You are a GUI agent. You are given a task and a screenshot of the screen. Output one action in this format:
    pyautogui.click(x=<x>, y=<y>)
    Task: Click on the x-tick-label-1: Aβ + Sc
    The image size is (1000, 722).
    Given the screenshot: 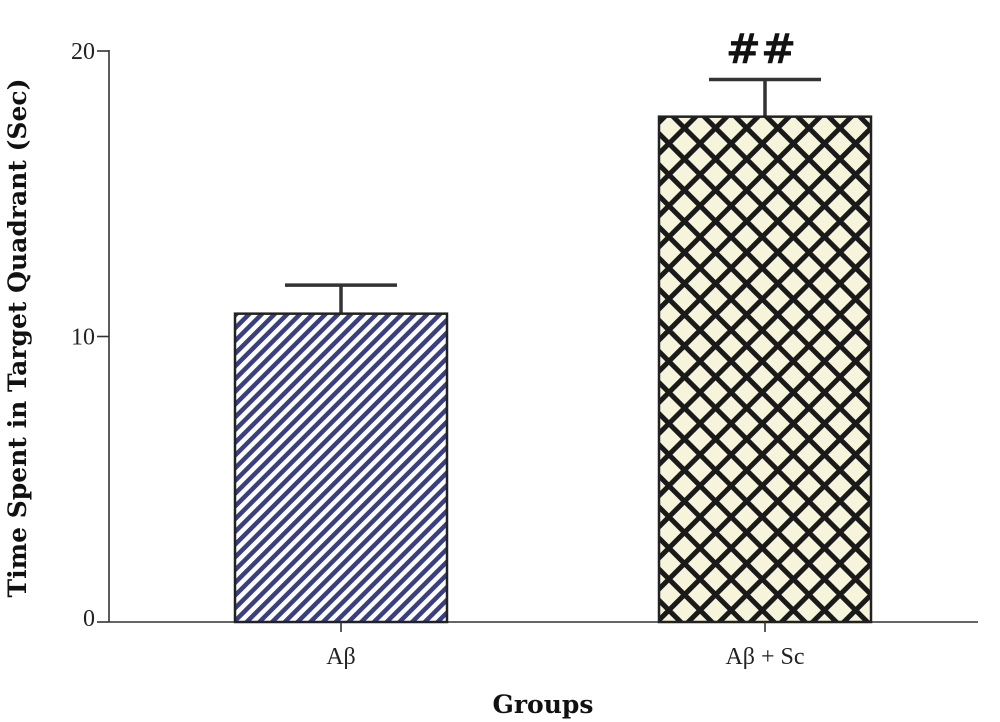 What is the action you would take?
    pyautogui.click(x=764, y=657)
    